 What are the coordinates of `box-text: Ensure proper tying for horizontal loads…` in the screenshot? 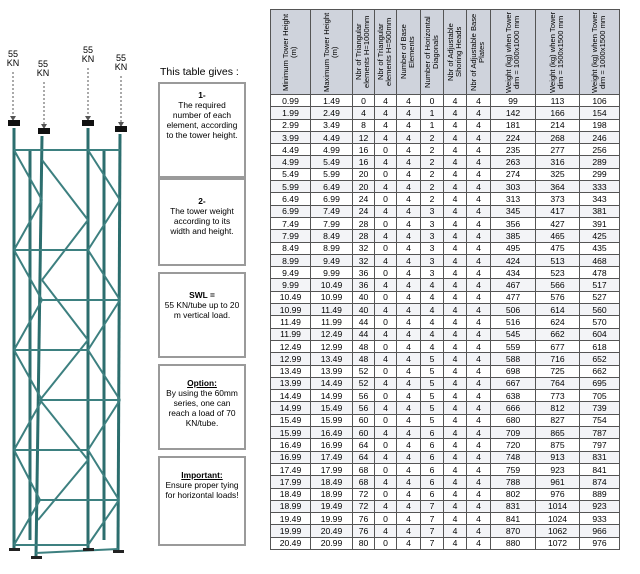 It's located at (202, 490).